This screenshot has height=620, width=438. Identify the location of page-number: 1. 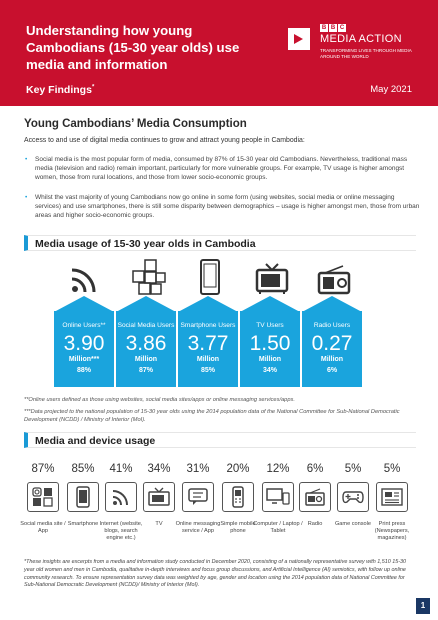
(423, 606).